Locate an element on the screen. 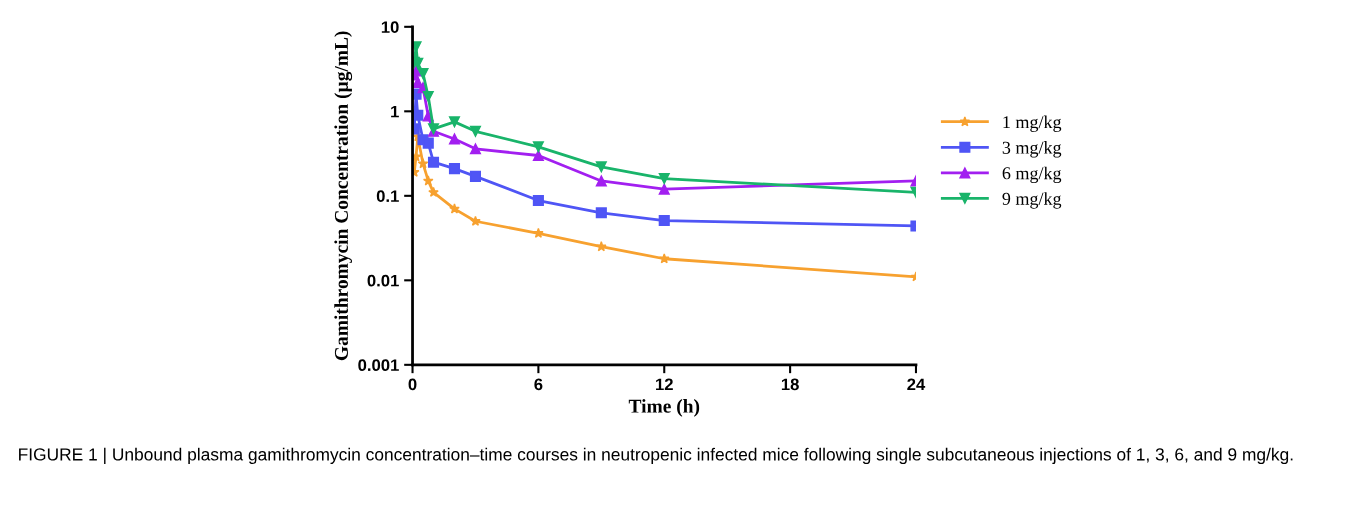 This screenshot has height=506, width=1357. y-tick-label: 1 is located at coordinates (395, 111).